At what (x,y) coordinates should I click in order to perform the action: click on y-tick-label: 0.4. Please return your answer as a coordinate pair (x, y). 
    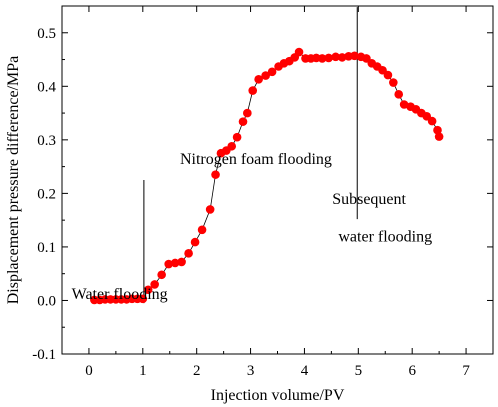
    Looking at the image, I should click on (46, 87).